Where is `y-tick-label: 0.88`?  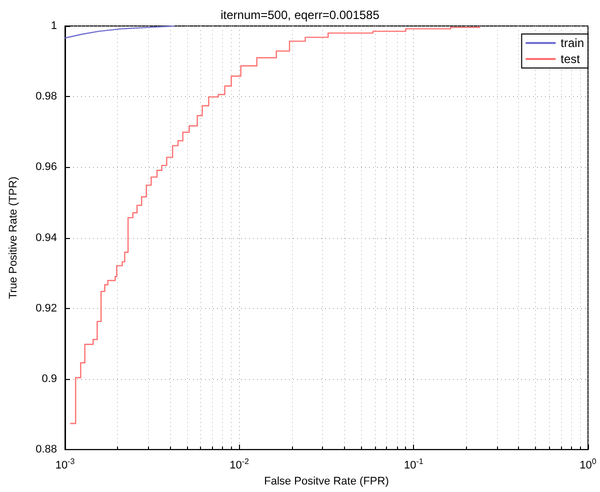
y-tick-label: 0.88 is located at coordinates (46, 450).